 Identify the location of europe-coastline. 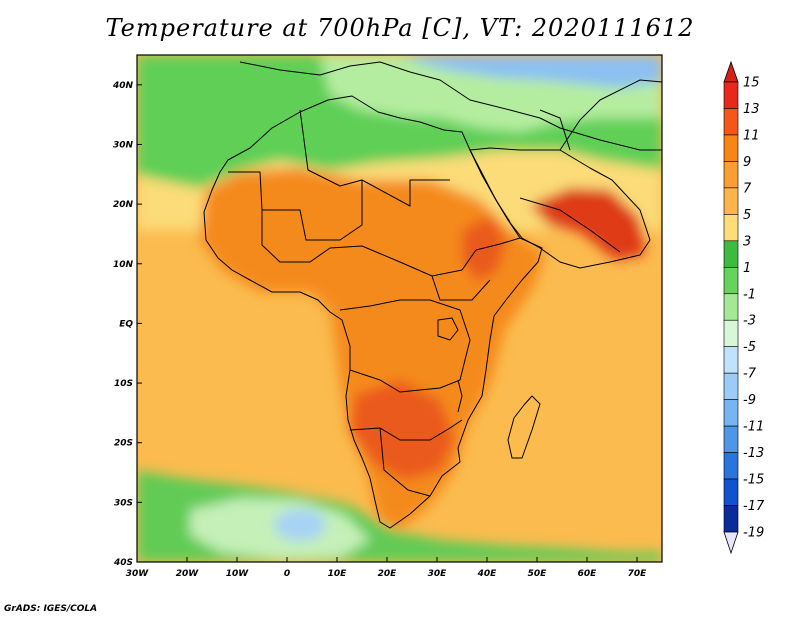
(450, 106).